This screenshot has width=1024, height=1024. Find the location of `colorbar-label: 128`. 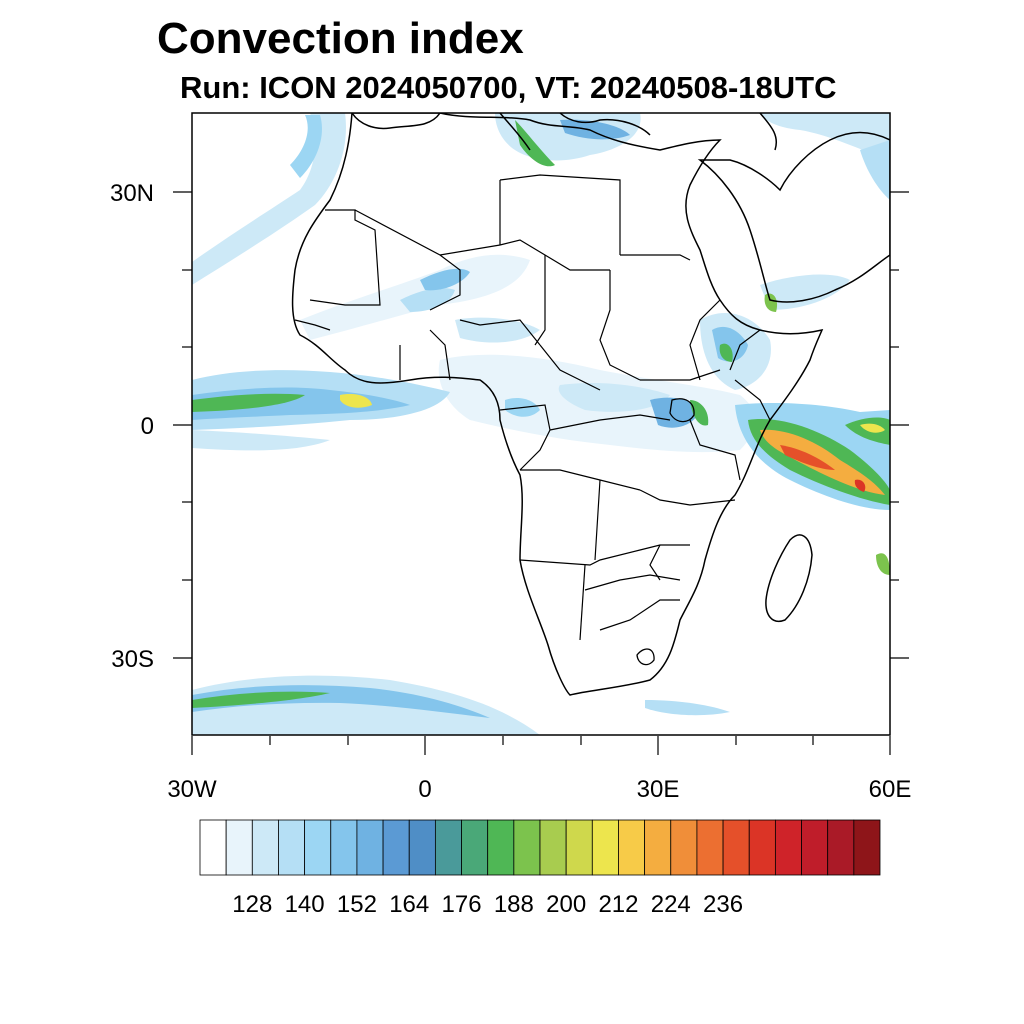

colorbar-label: 128 is located at coordinates (252, 904).